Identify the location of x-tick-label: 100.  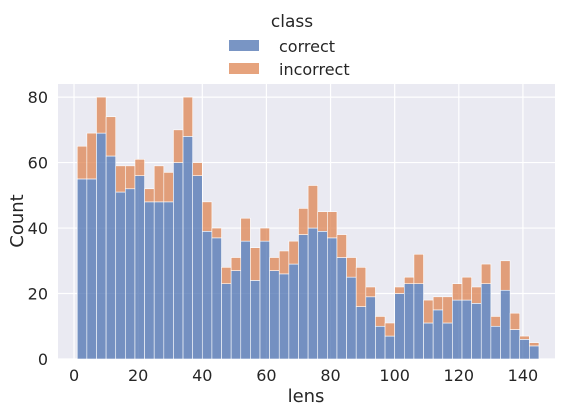
(394, 375).